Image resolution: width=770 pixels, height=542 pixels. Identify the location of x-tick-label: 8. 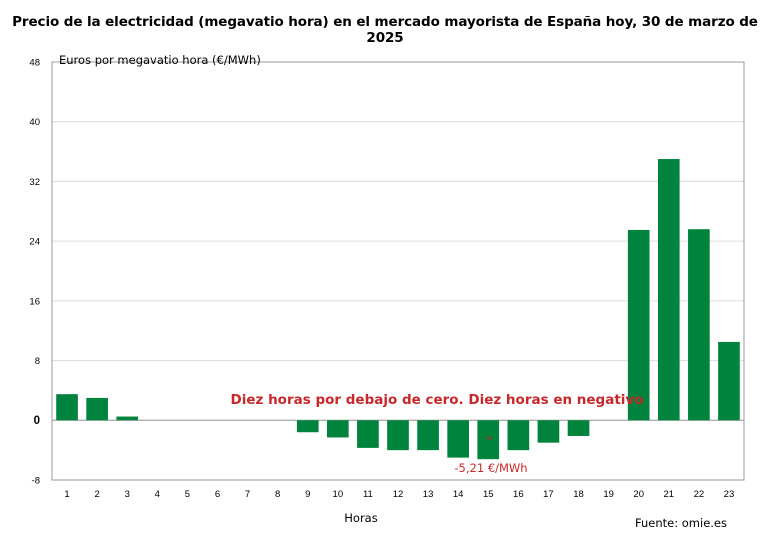
(277, 494).